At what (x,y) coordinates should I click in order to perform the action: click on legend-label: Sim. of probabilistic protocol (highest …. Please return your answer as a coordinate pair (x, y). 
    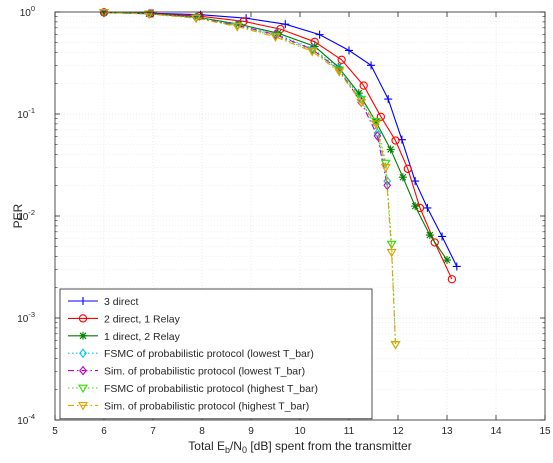
    Looking at the image, I should click on (206, 406).